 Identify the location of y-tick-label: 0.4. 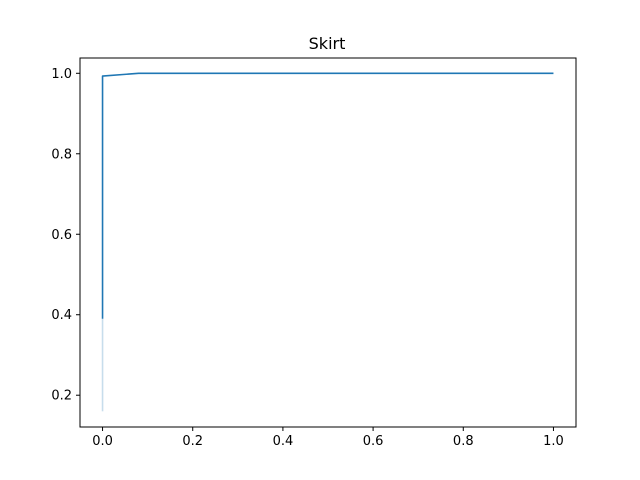
(61, 315).